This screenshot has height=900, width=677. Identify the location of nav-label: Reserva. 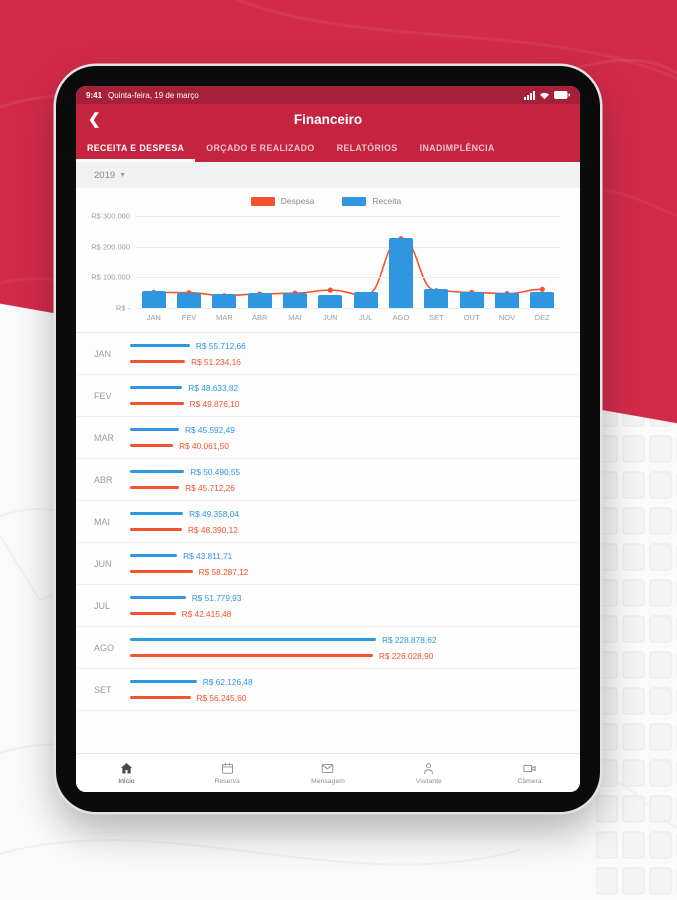
(227, 781).